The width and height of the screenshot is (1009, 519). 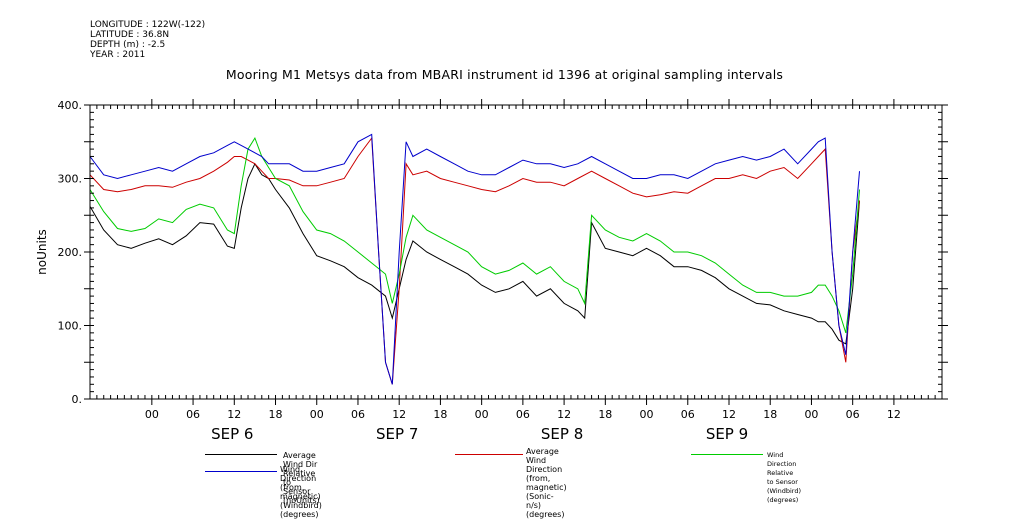 I want to click on y-axis-label: noUnits, so click(x=42, y=252).